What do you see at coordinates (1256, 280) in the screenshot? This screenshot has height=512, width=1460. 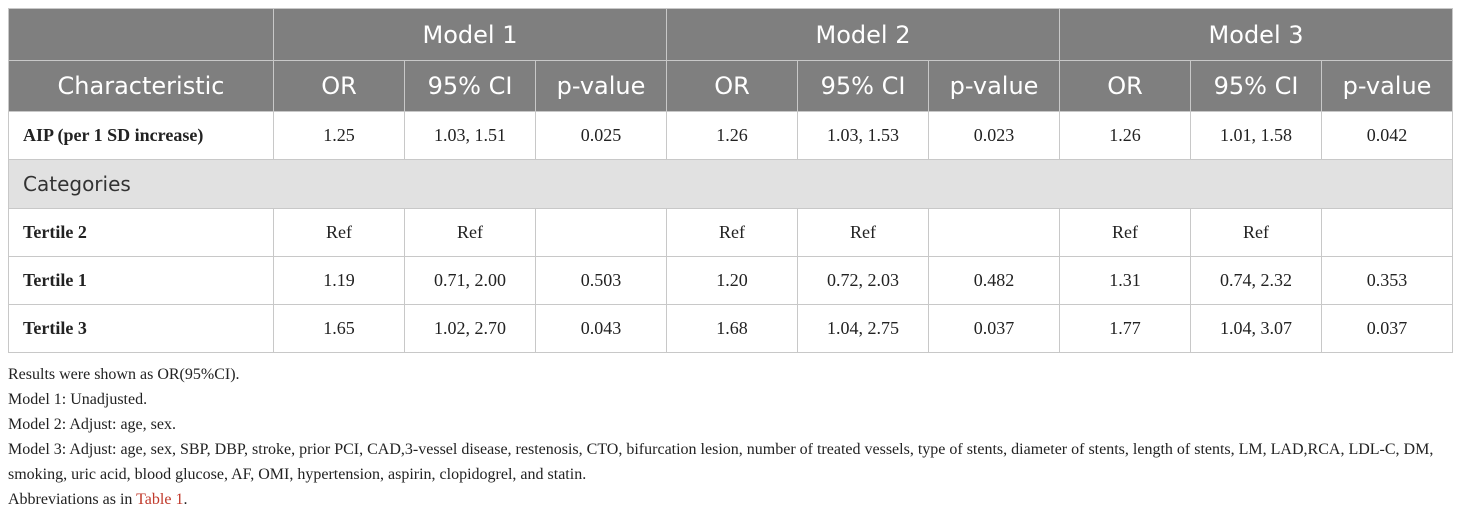 I see `table-cell: 0.74, 2.32` at bounding box center [1256, 280].